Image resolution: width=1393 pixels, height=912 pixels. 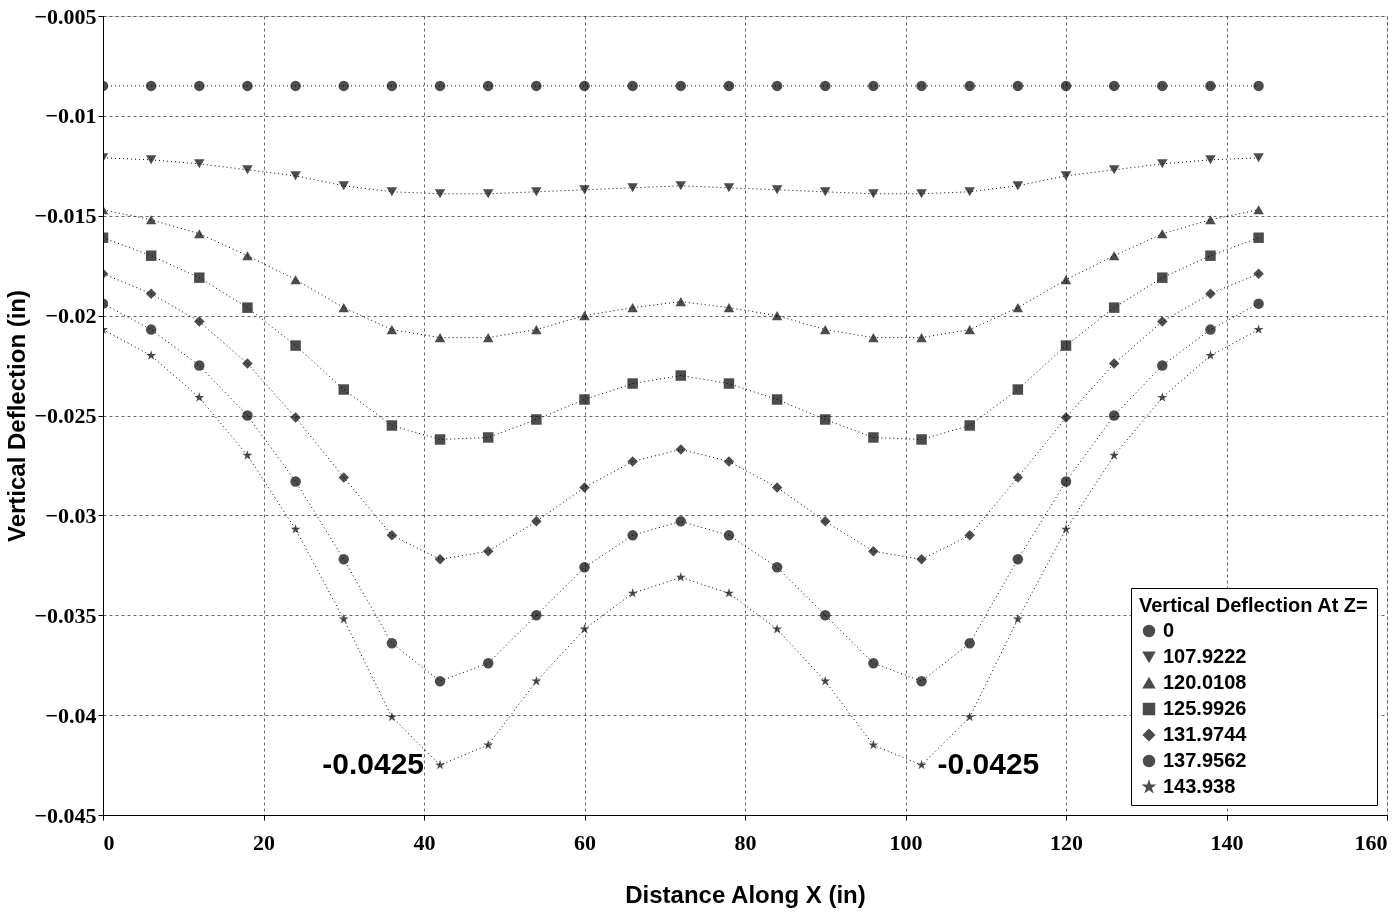 What do you see at coordinates (1205, 760) in the screenshot?
I see `legend-label: 137.9562` at bounding box center [1205, 760].